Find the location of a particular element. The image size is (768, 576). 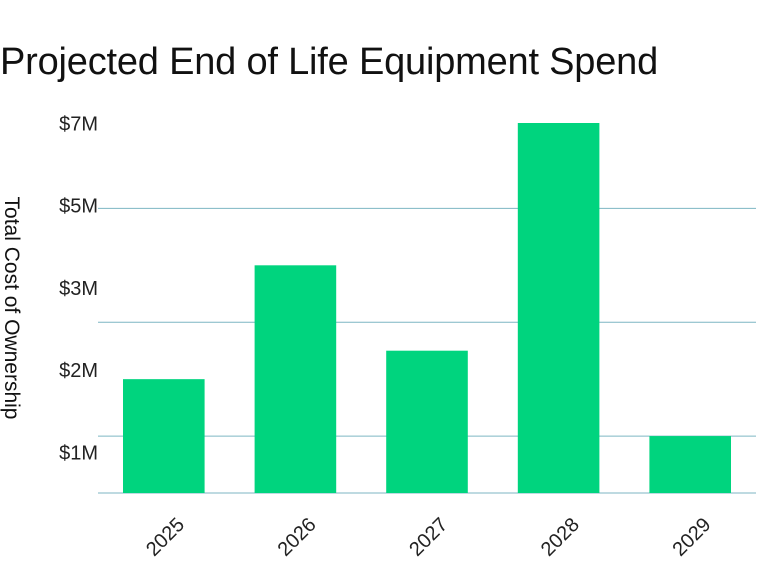

y-tick-labels: $1M $2M $3M $5M $7M is located at coordinates (78, 288).